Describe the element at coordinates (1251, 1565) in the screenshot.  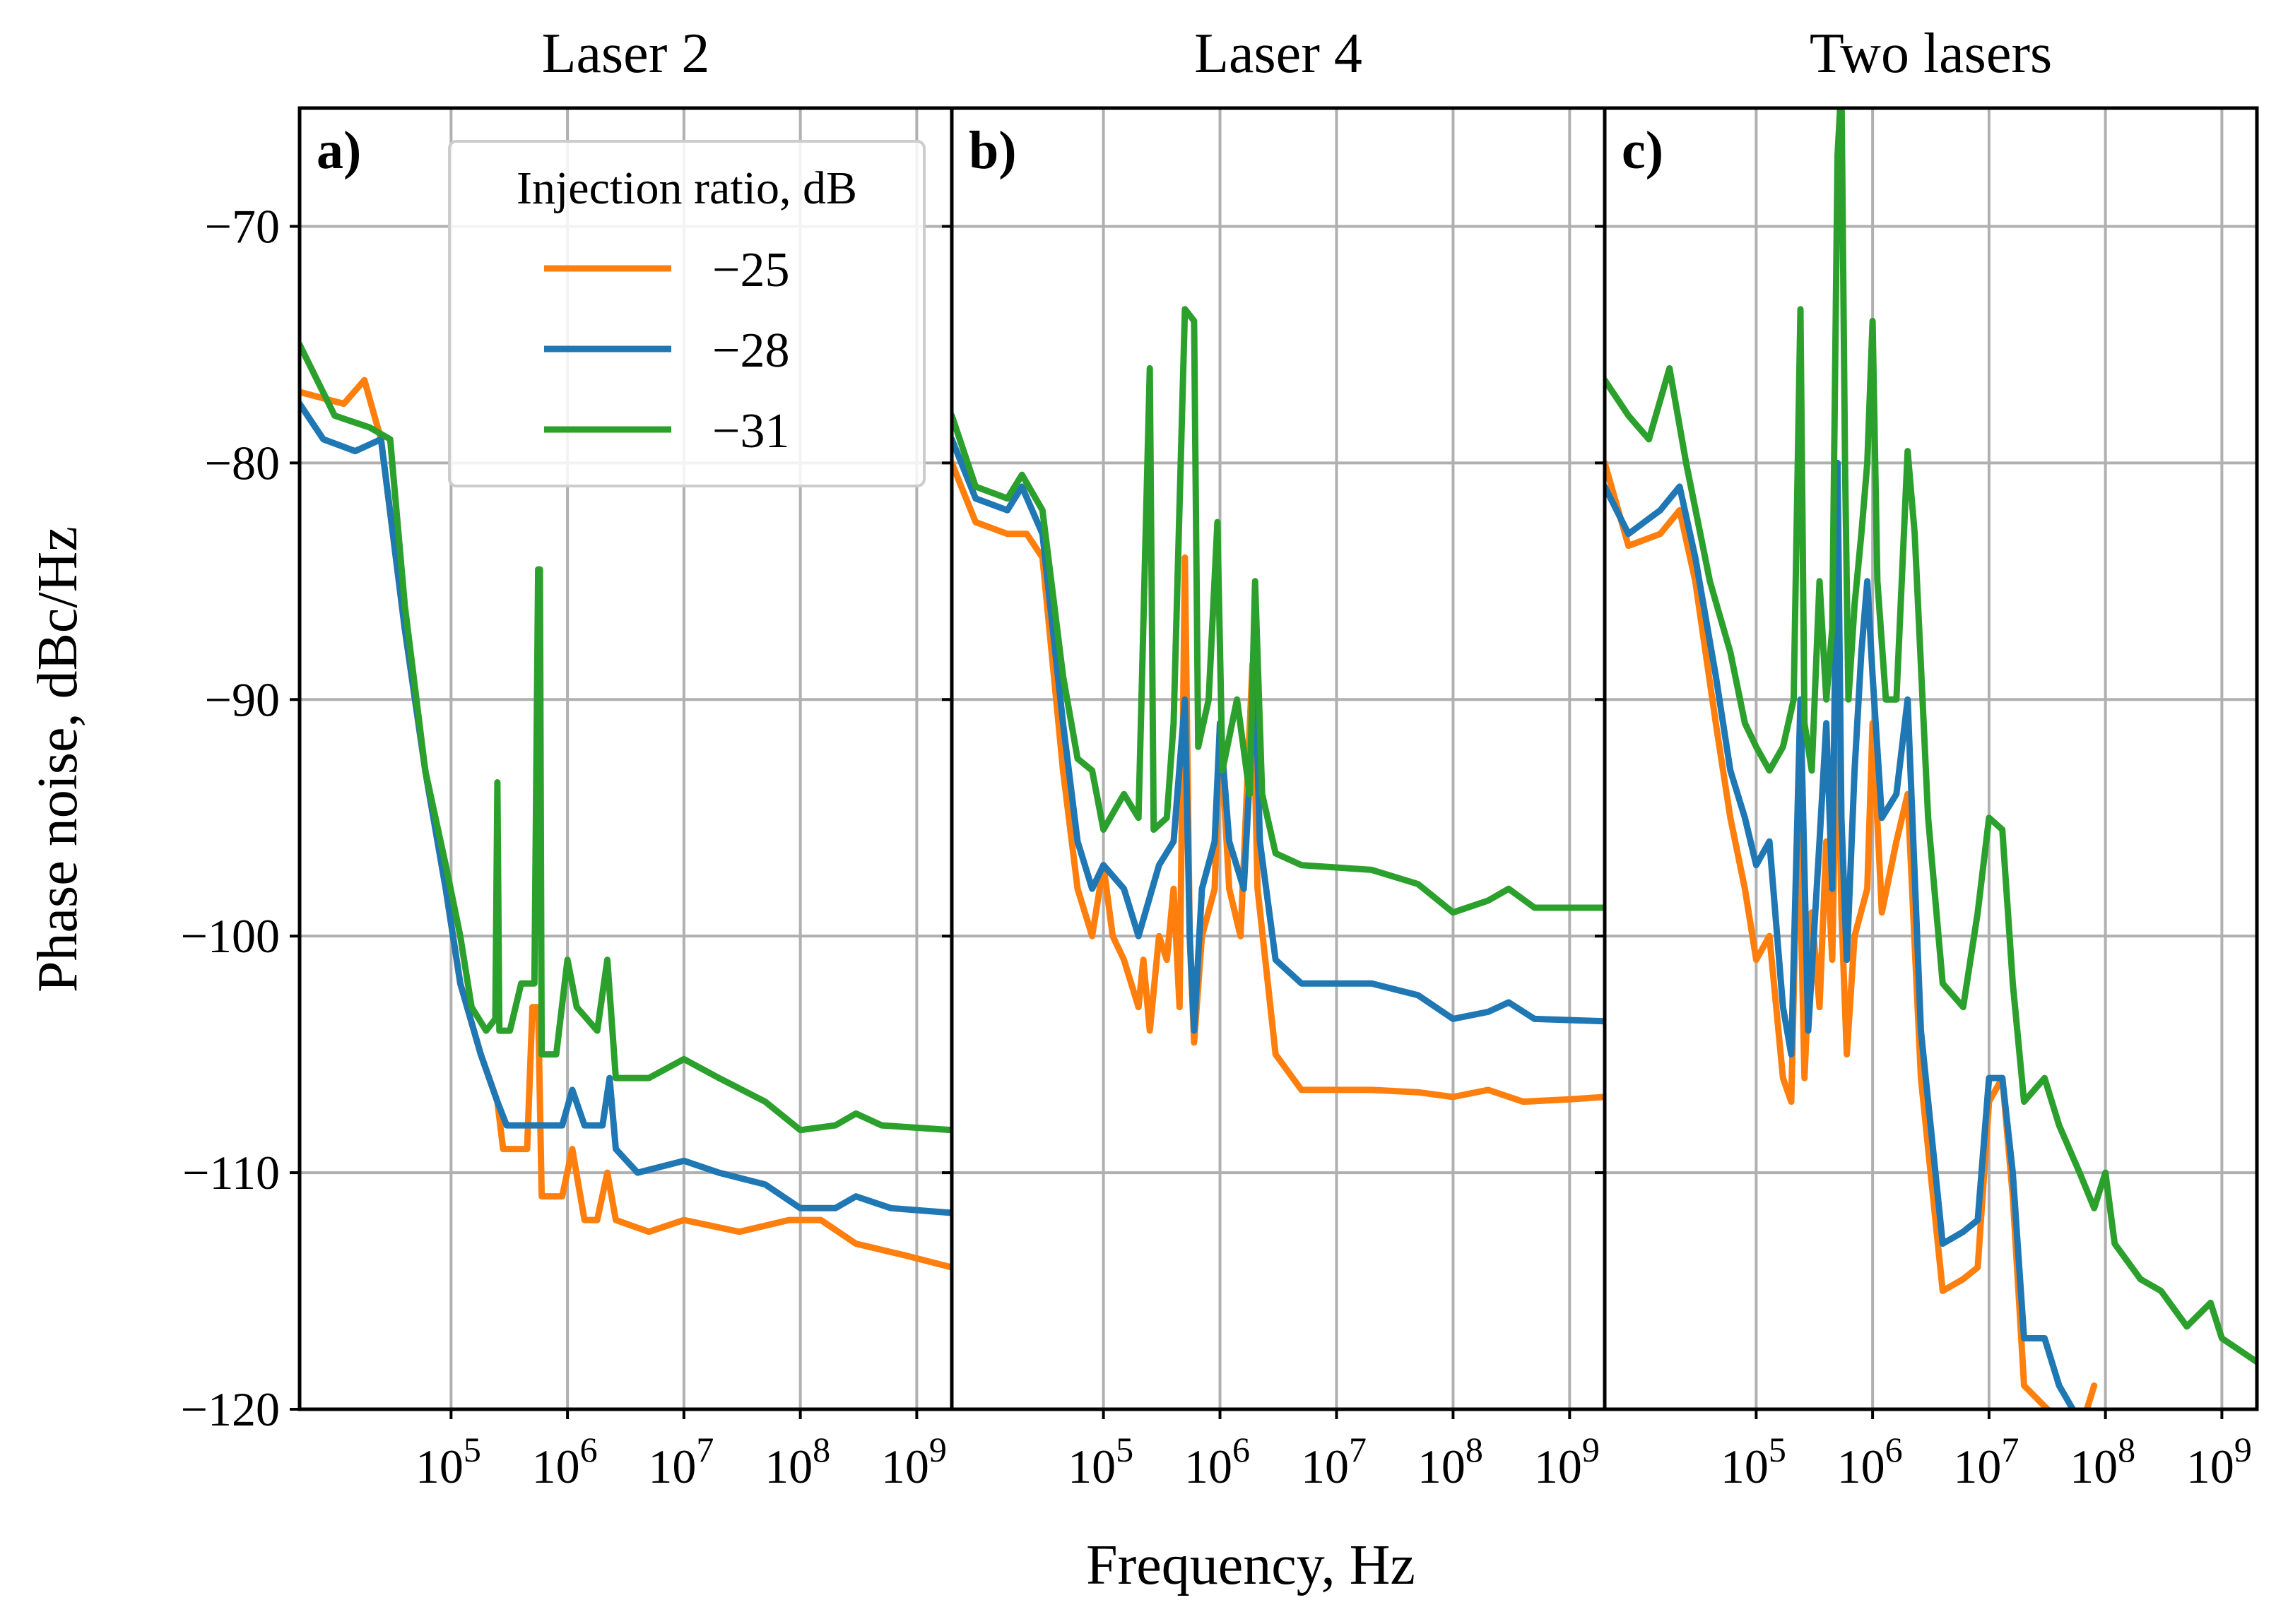
I see `x-axis-label: Frequency, Hz` at that location.